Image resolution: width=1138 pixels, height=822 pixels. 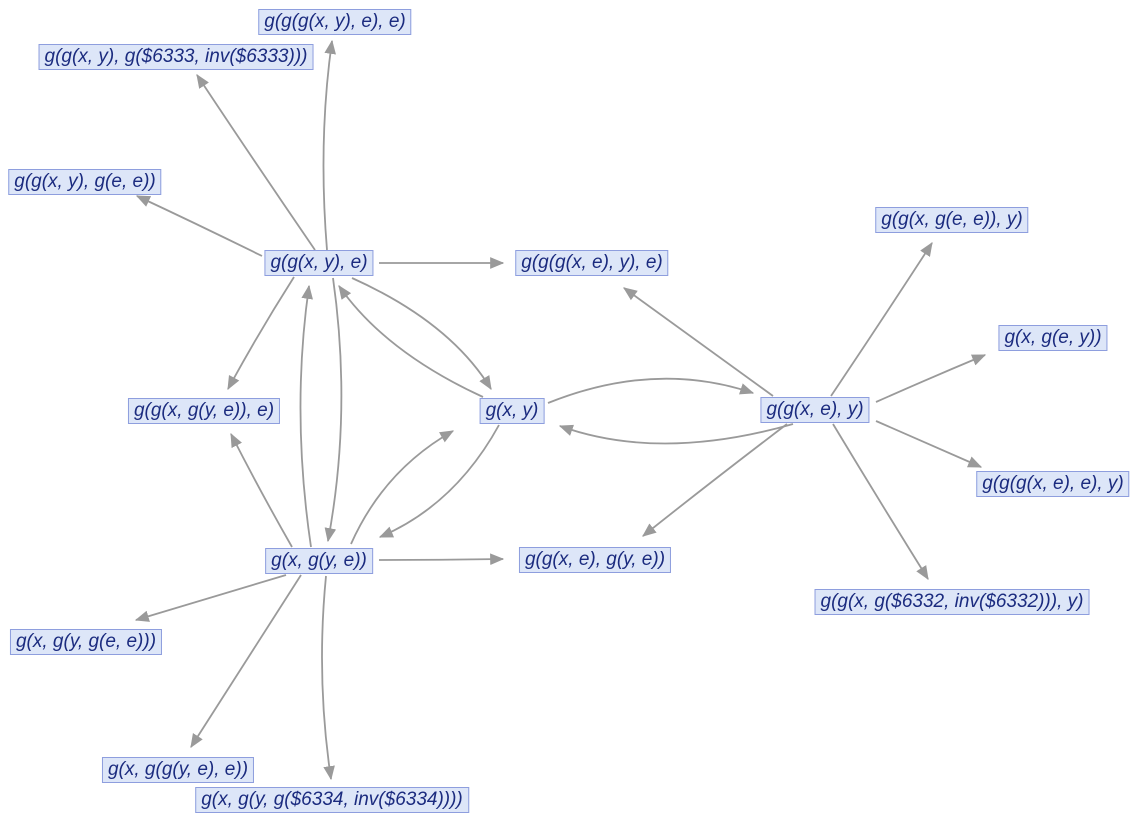 What do you see at coordinates (328, 678) in the screenshot?
I see `edge-l-to-q` at bounding box center [328, 678].